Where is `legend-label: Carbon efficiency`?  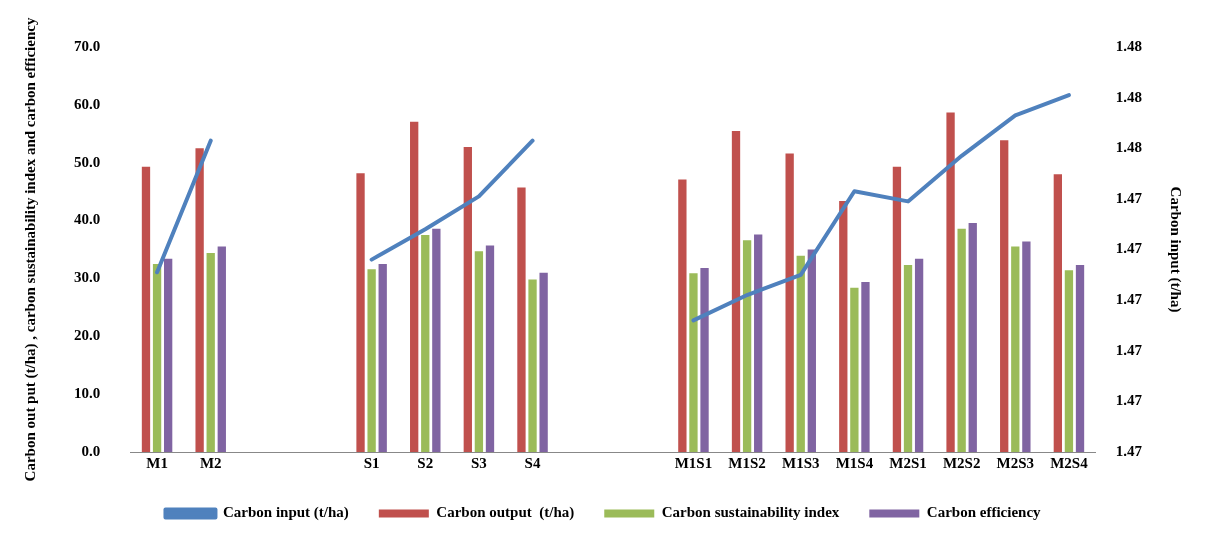 legend-label: Carbon efficiency is located at coordinates (984, 512).